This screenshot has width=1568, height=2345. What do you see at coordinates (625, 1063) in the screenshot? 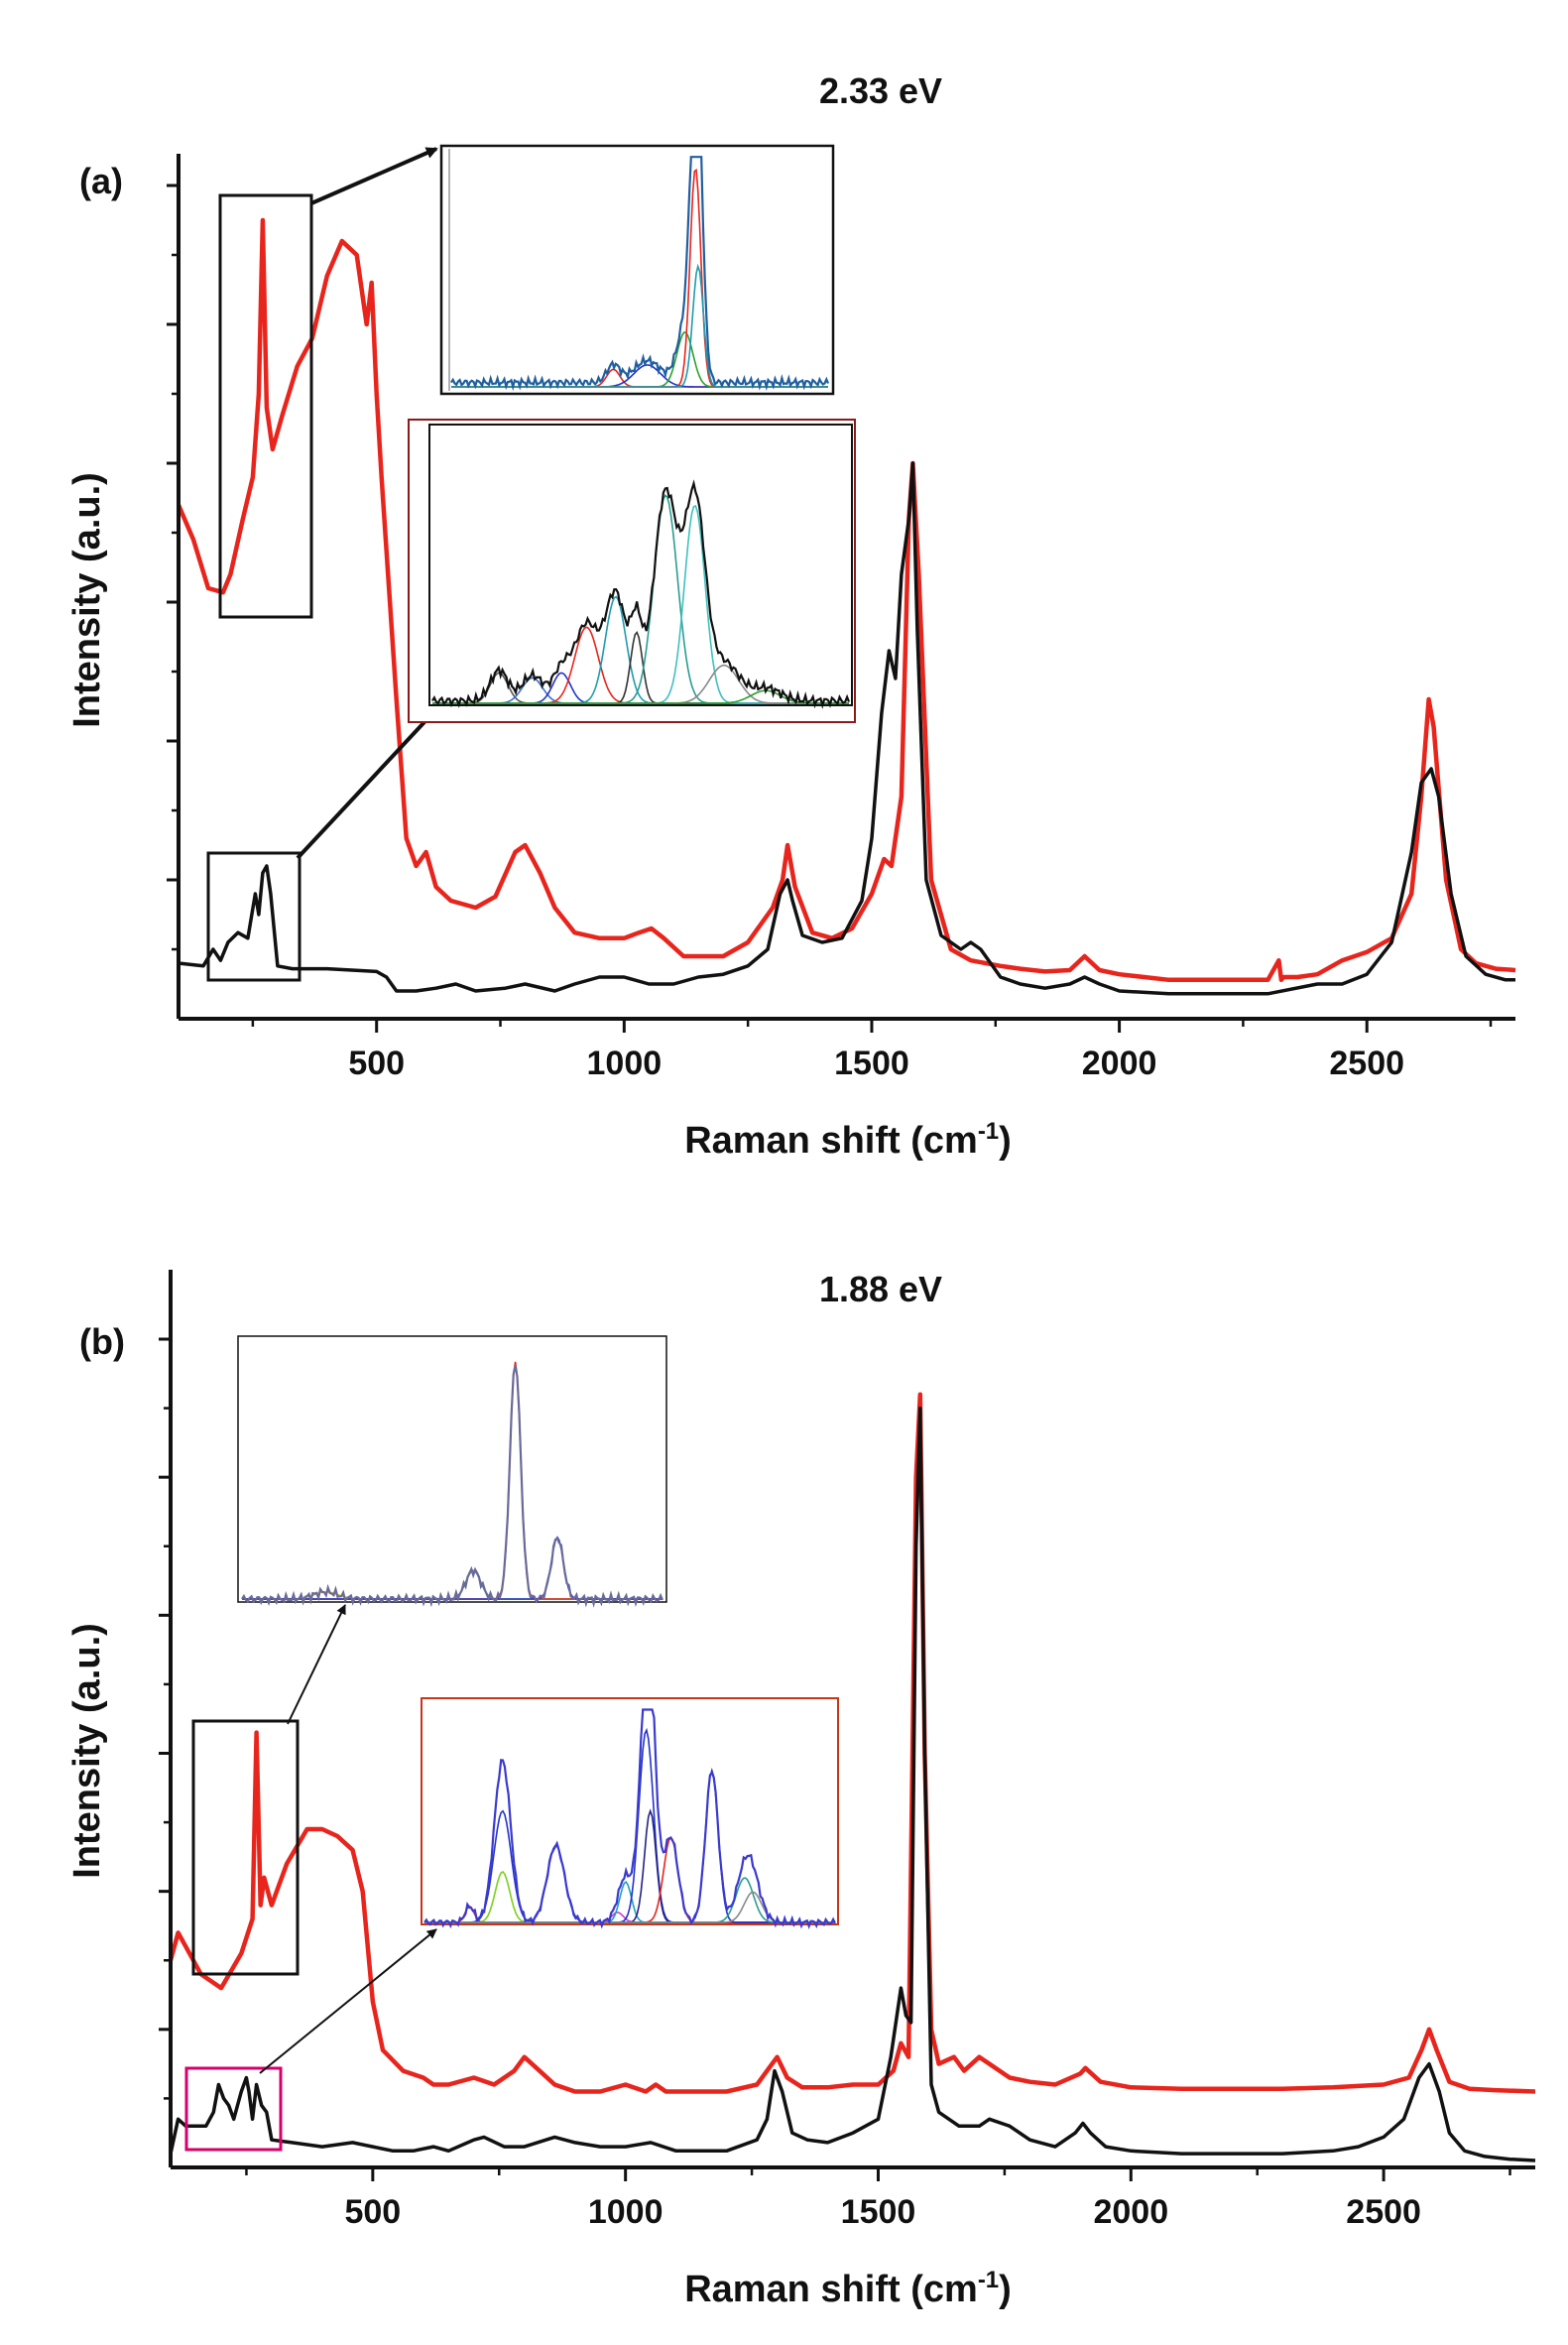
I see `panel-a-x-tick-label: 1000` at bounding box center [625, 1063].